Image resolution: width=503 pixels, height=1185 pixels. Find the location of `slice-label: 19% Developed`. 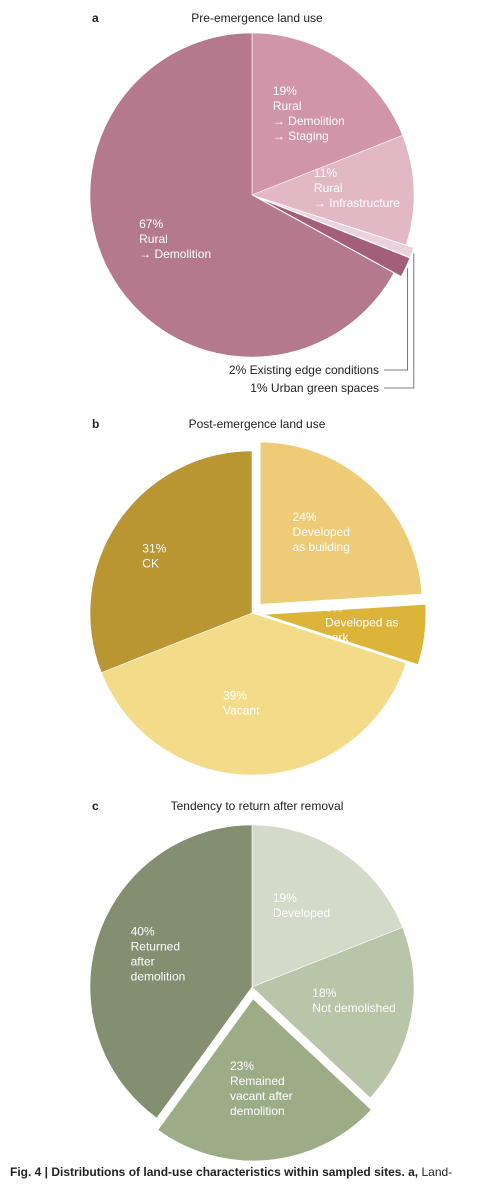

slice-label: 19% Developed is located at coordinates (301, 905).